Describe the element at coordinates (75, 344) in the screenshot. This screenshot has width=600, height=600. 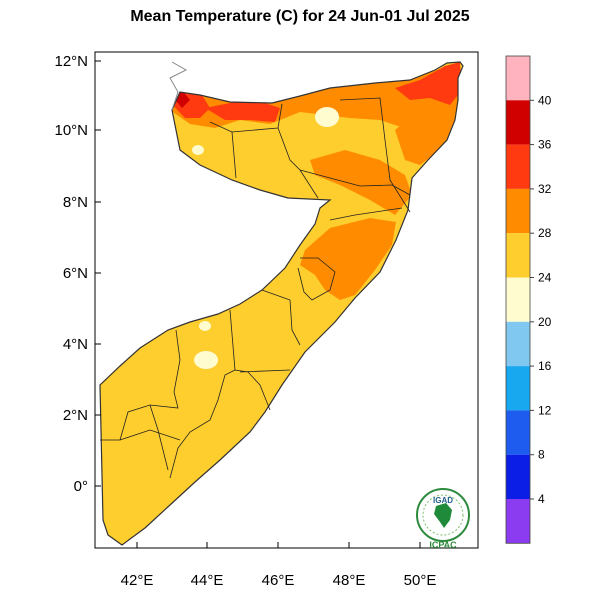
I see `lat-label-4n: 4°N` at that location.